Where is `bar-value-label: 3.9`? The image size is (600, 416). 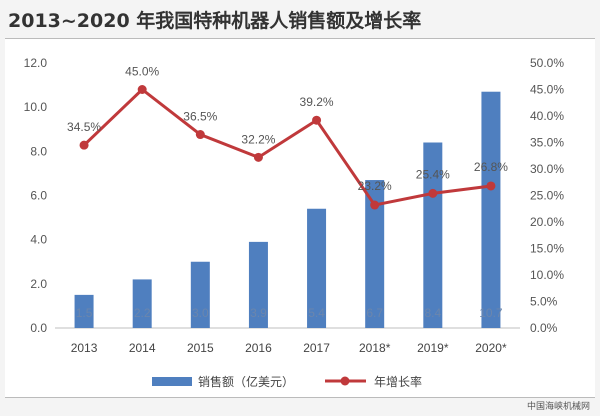 bar-value-label: 3.9 is located at coordinates (258, 313).